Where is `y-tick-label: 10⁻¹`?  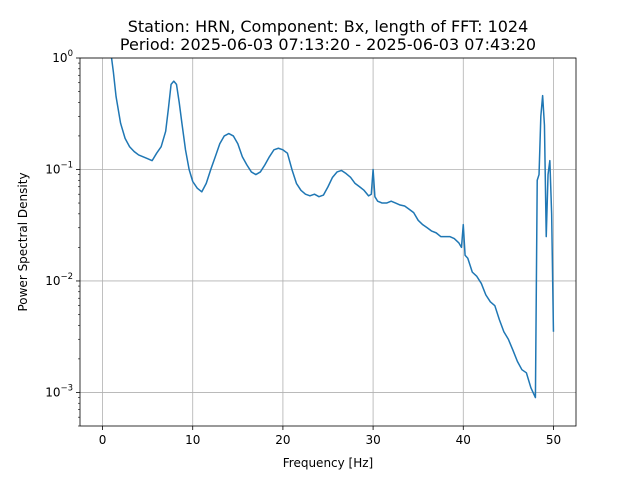
y-tick-label: 10⁻¹ is located at coordinates (59, 168).